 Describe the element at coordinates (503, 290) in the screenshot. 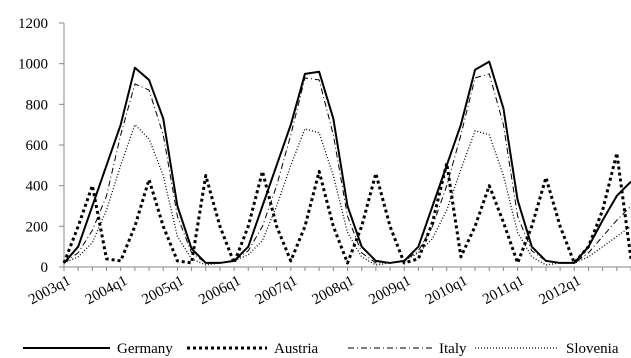

I see `x-tick-label: 2011q1` at that location.